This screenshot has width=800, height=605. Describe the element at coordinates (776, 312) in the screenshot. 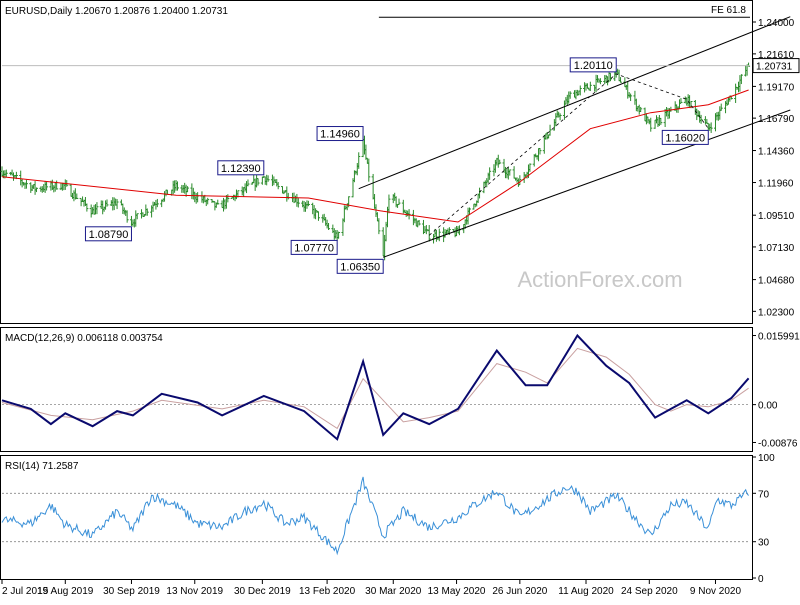

I see `price-axis-tick-label: 1.02300` at that location.